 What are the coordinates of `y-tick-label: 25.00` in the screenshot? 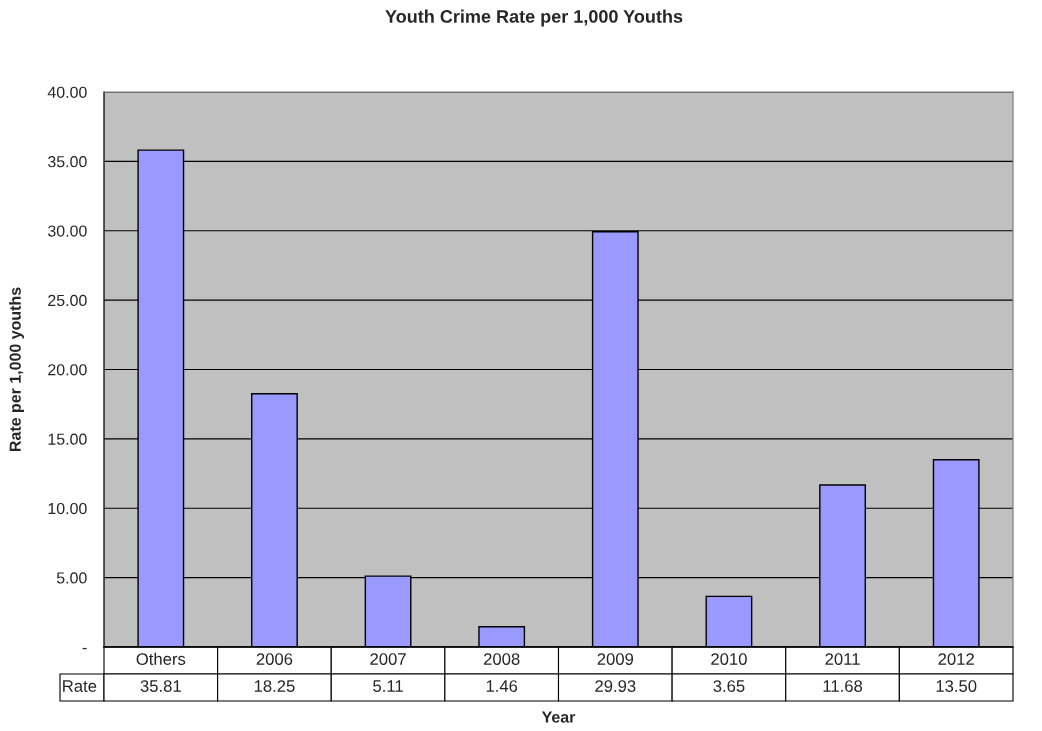 It's located at (67, 300).